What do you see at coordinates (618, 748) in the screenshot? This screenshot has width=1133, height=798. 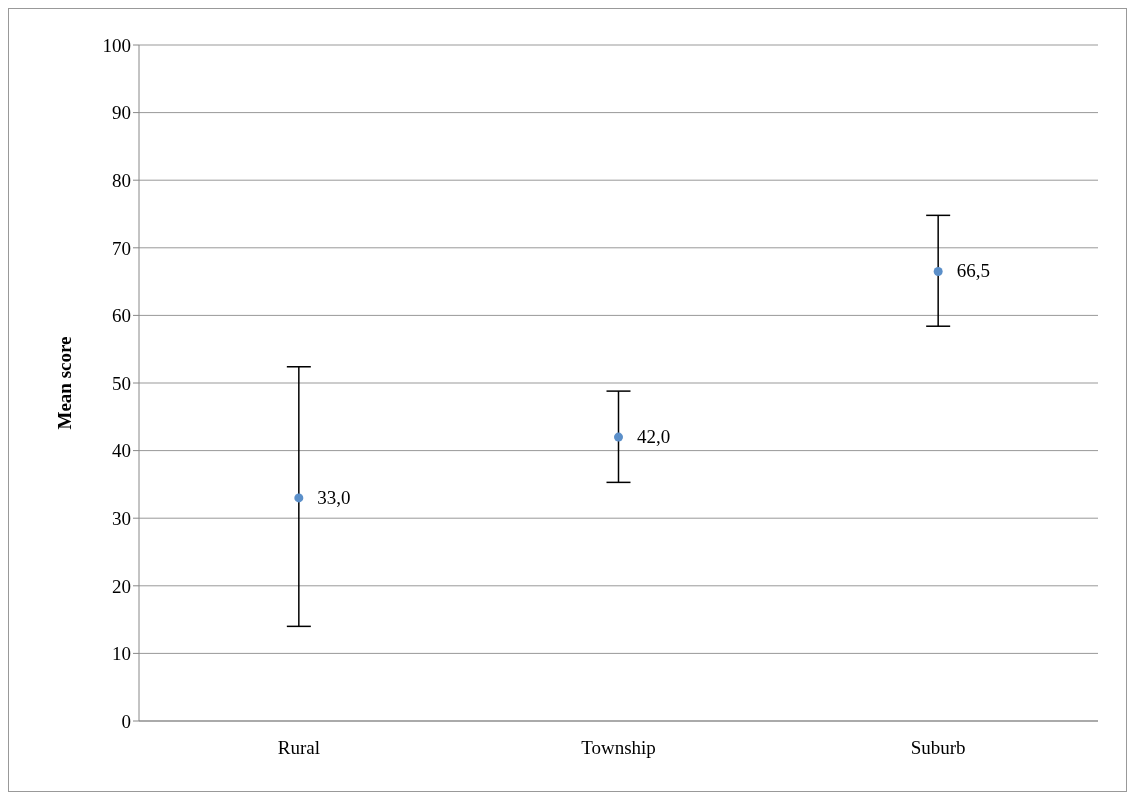 I see `x-tick-label: Township` at bounding box center [618, 748].